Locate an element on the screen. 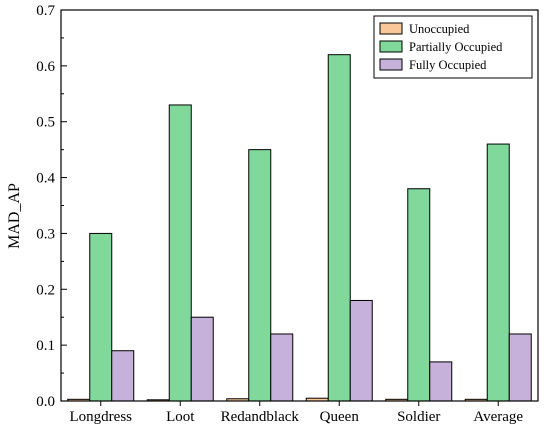 This screenshot has width=550, height=429. legend-label: Partially Occupied is located at coordinates (456, 47).